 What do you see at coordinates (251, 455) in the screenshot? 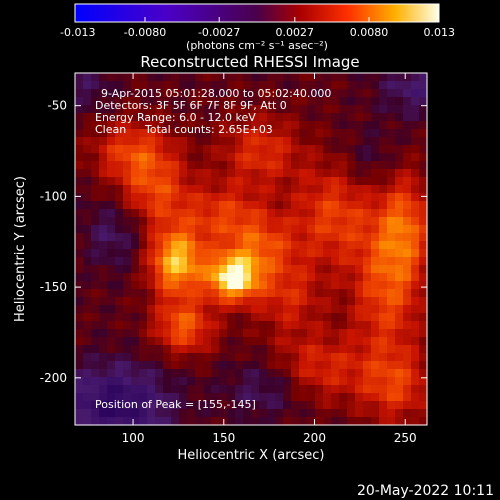
I see `x-axis-label: Heliocentric X (arcsec)` at bounding box center [251, 455].